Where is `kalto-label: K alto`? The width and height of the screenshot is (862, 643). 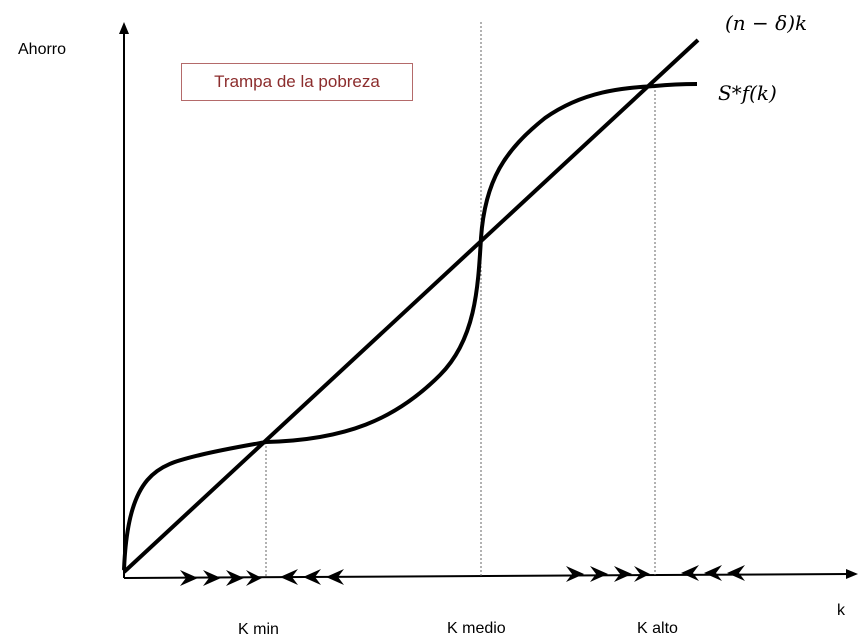 kalto-label: K alto is located at coordinates (657, 628).